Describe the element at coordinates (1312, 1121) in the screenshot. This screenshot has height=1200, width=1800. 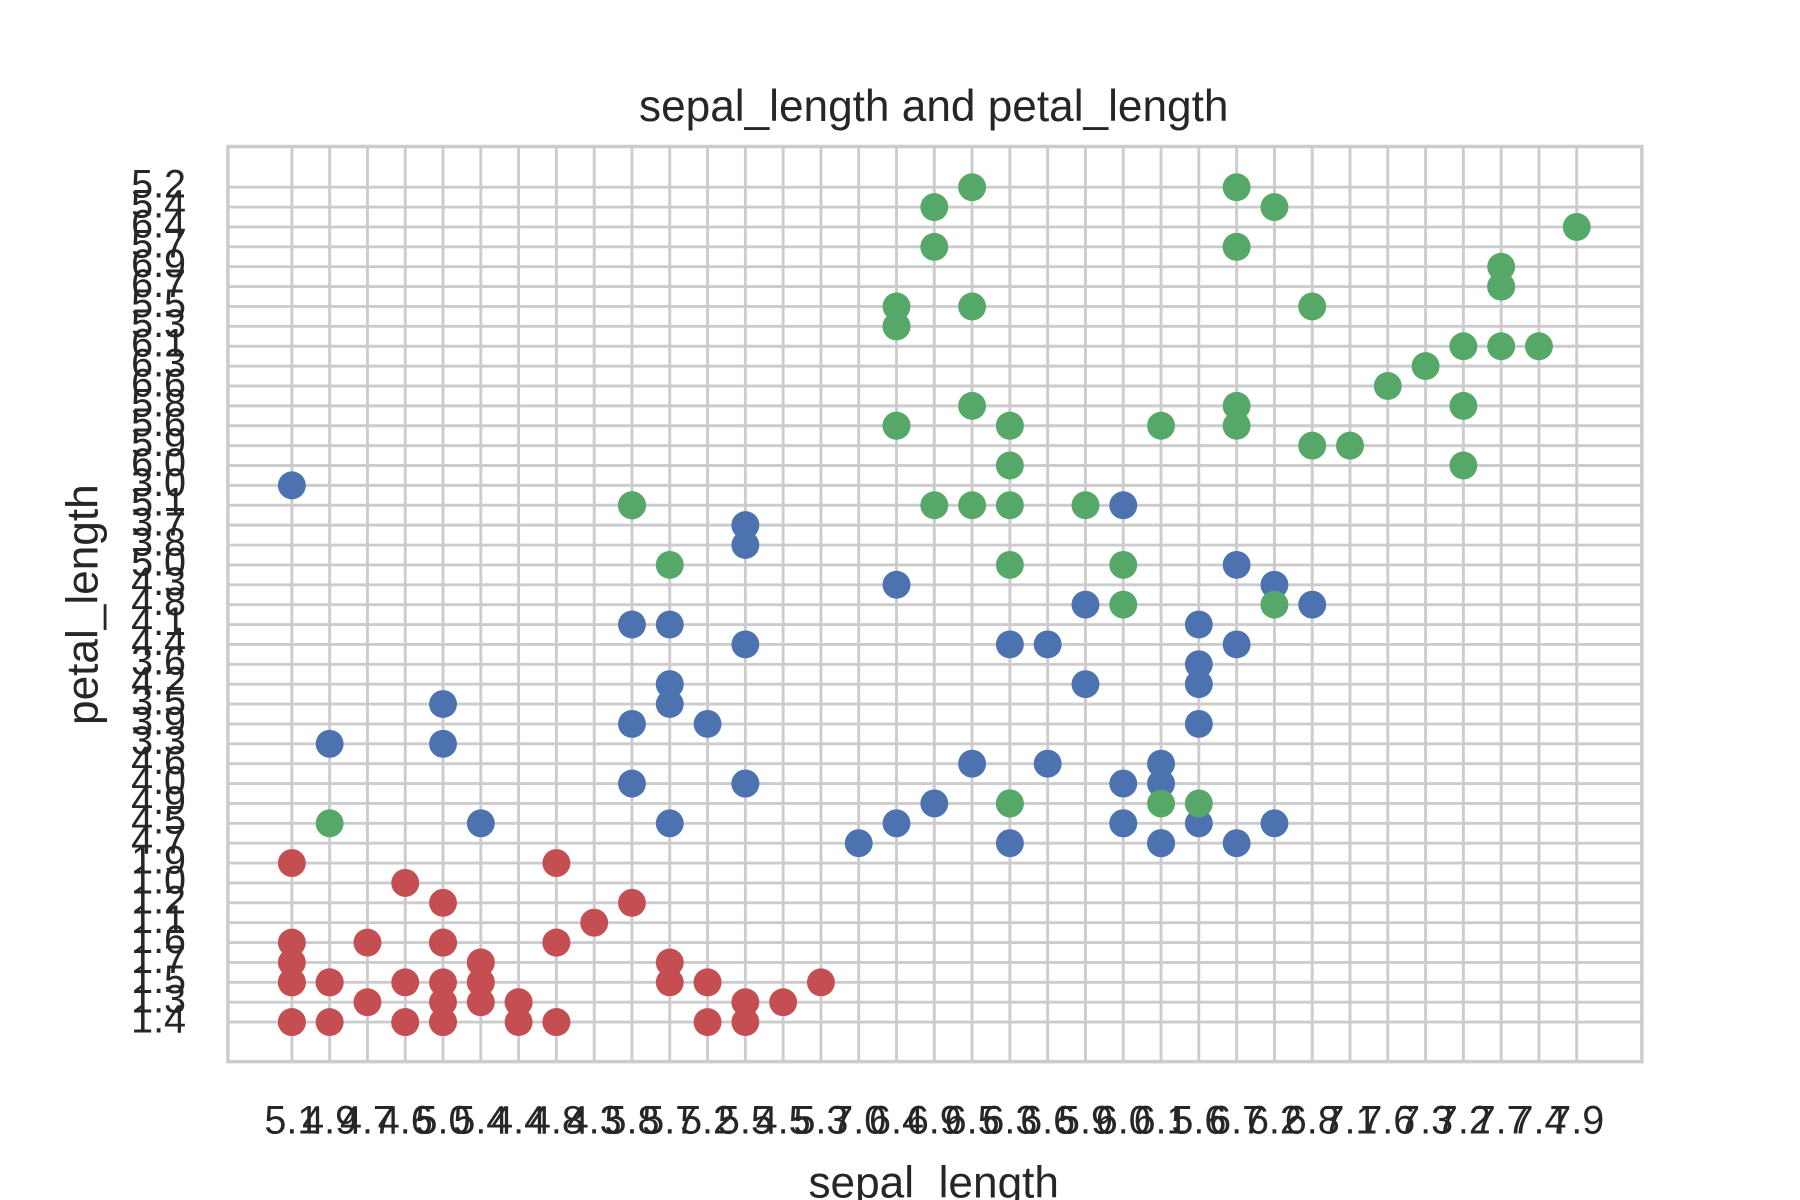
I see `x-tick-label: 6.8` at that location.